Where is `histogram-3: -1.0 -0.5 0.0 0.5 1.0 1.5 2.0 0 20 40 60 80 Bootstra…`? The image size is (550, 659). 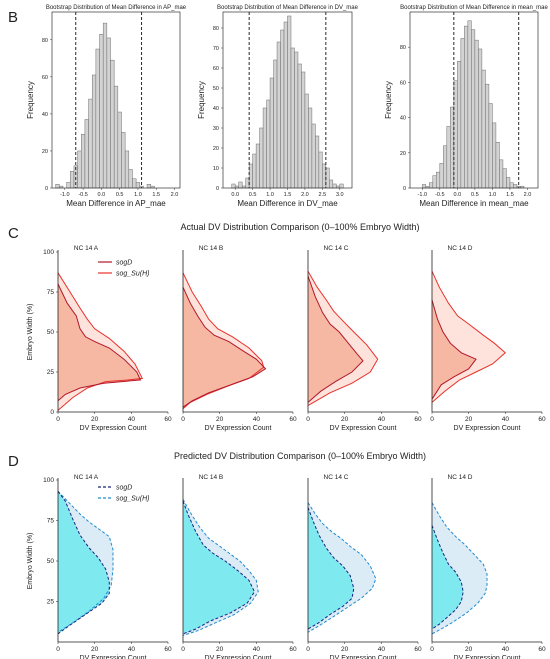 histogram-3: -1.0 -0.5 0.0 0.5 1.0 1.5 2.0 0 20 40 60 80 Bootstra… is located at coordinates (466, 106).